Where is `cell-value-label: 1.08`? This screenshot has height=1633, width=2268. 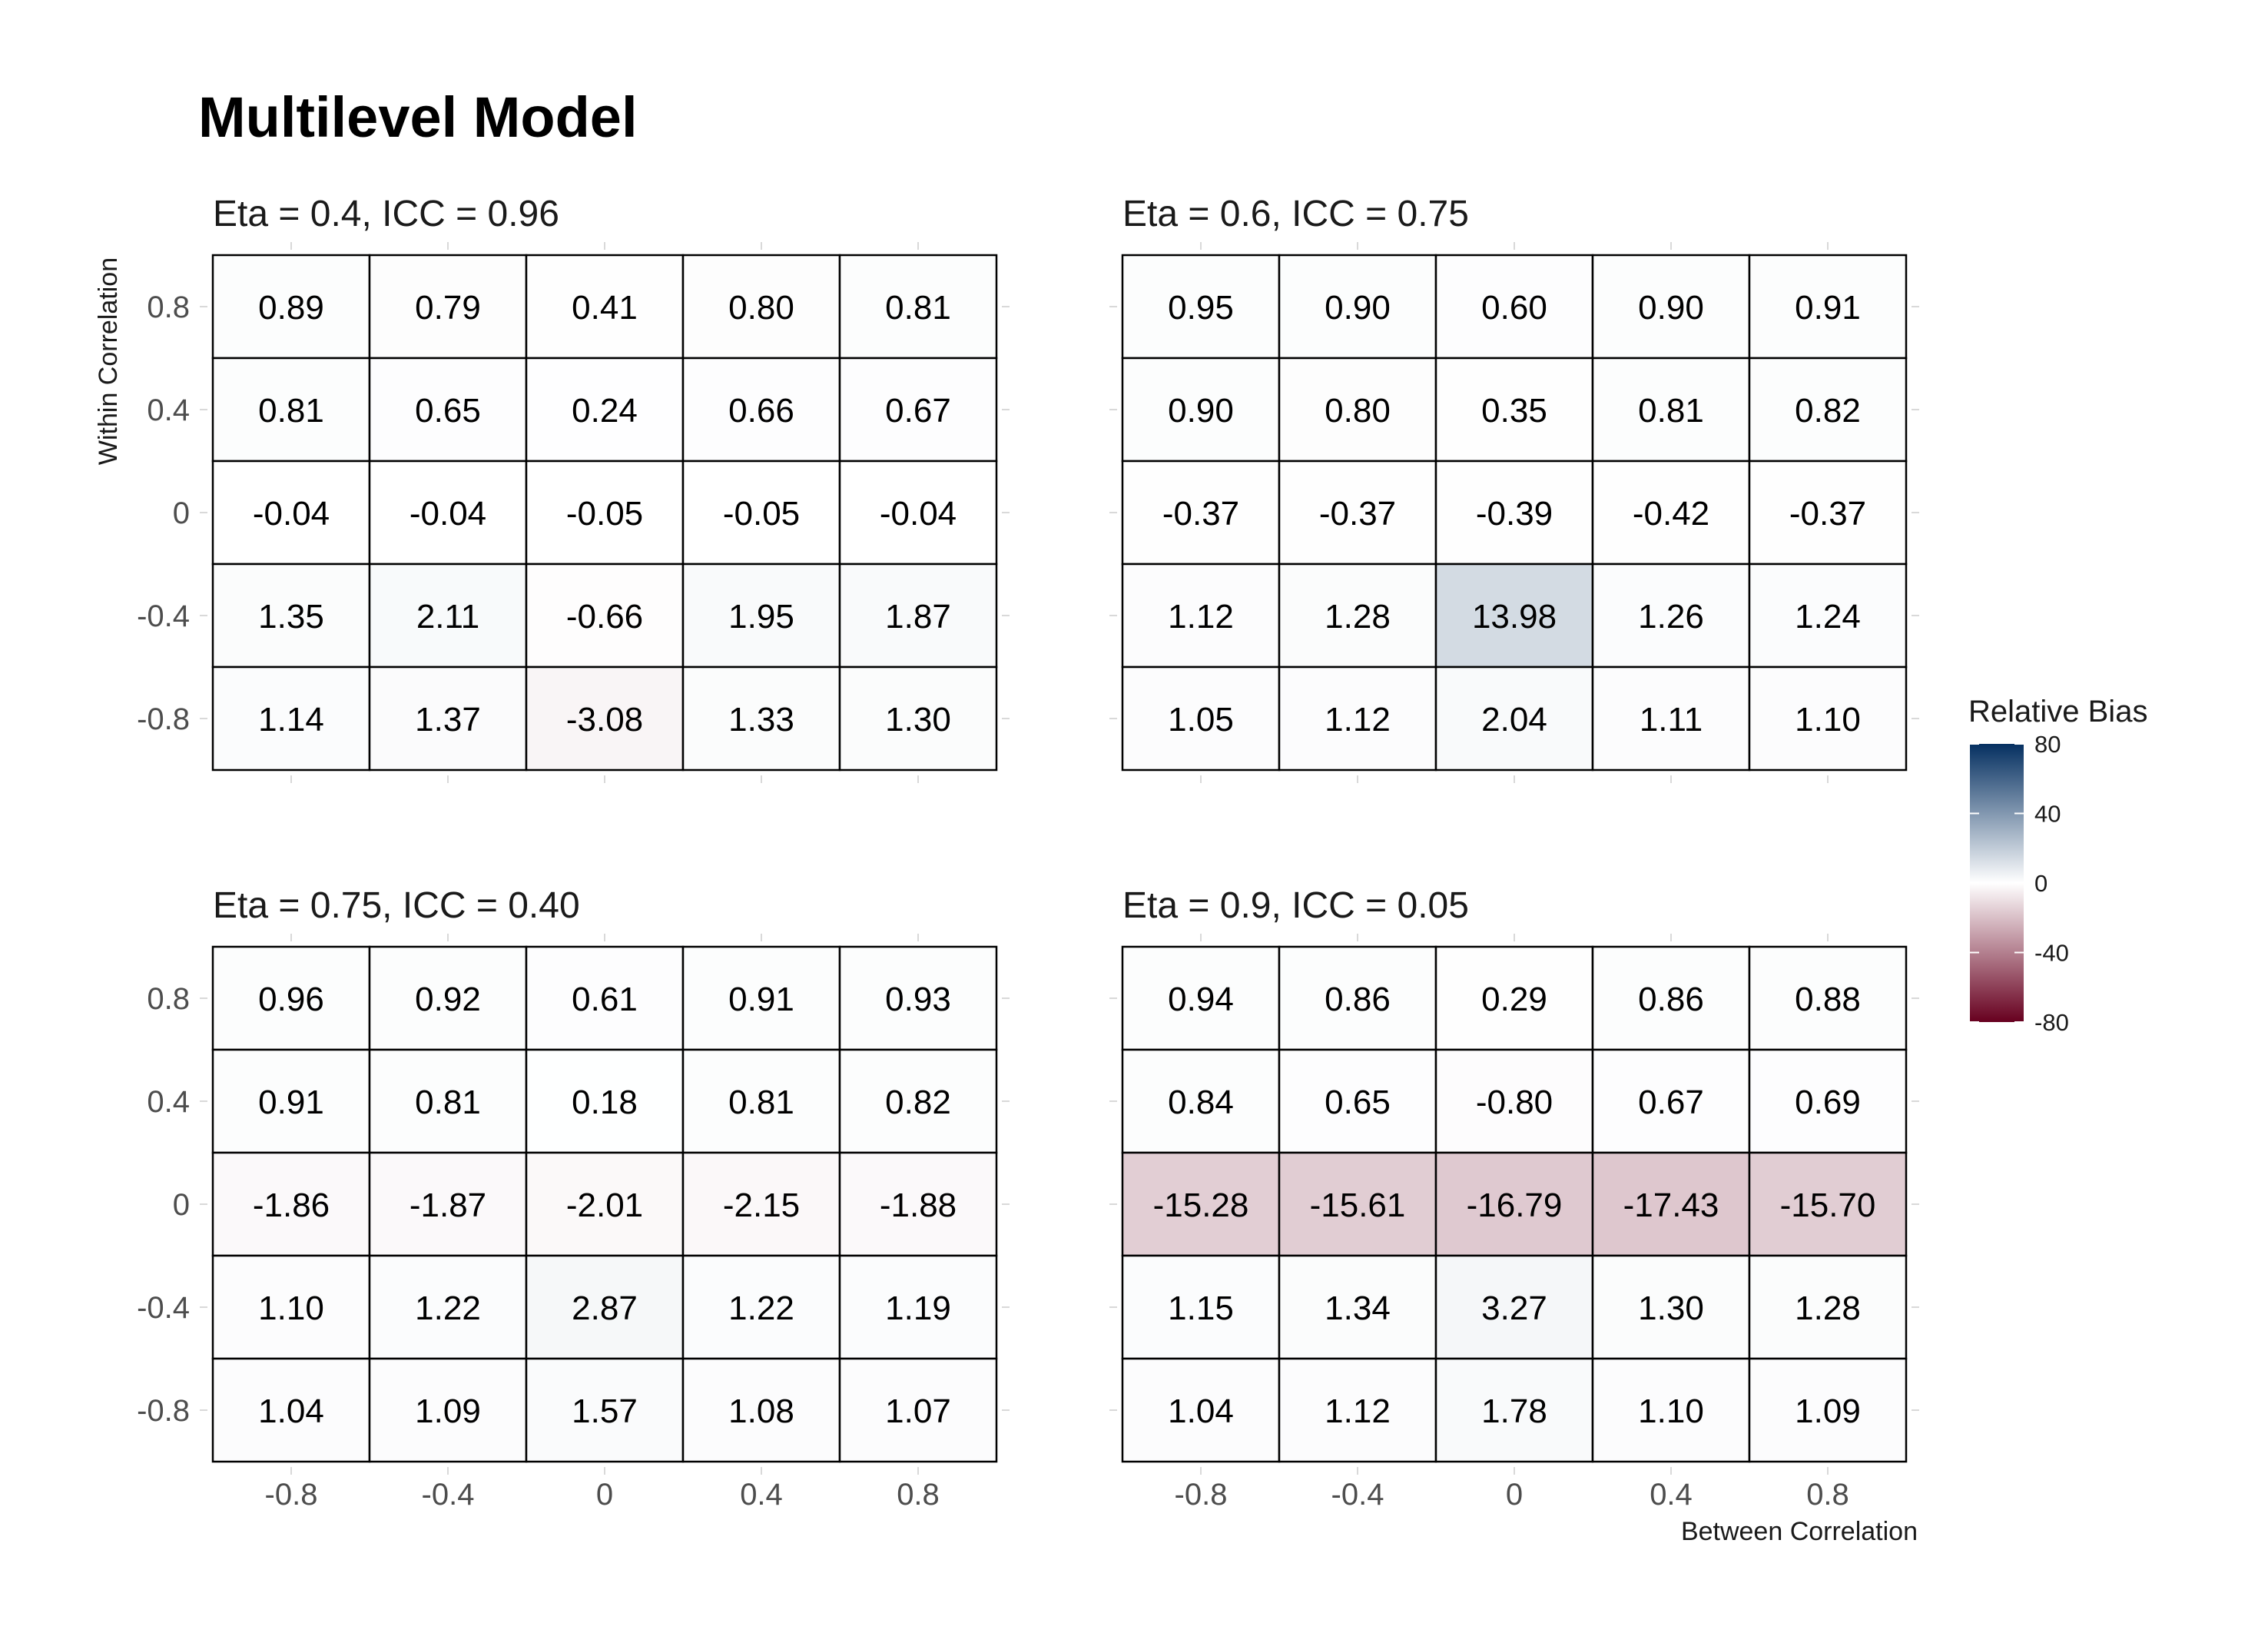 cell-value-label: 1.08 is located at coordinates (761, 1411).